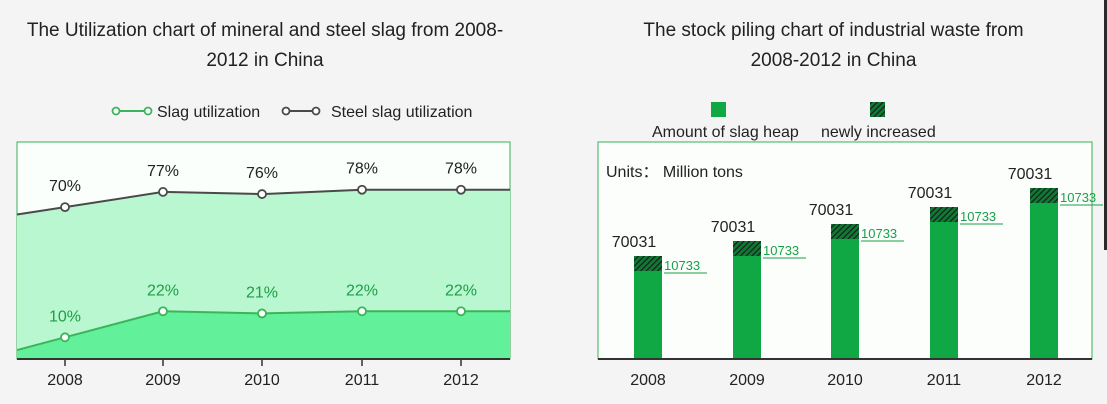 Image resolution: width=1107 pixels, height=404 pixels. Describe the element at coordinates (877, 109) in the screenshot. I see `legend-swatch-newly-increased` at that location.